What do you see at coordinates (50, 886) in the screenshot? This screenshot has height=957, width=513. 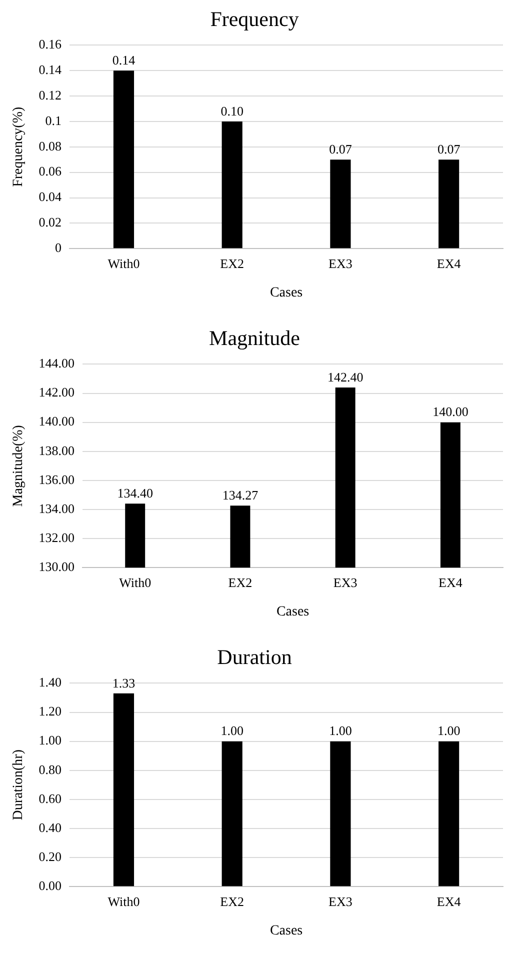 I see `y-tick-label: 0.00` at bounding box center [50, 886].